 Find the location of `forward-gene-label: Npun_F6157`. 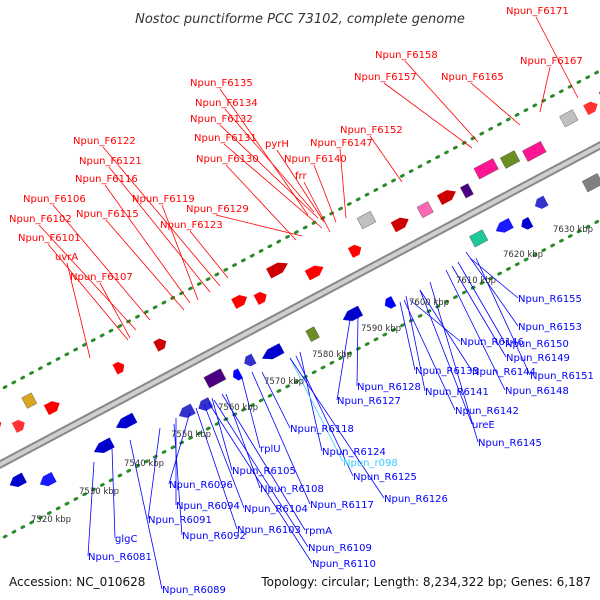

forward-gene-label: Npun_F6157 is located at coordinates (385, 77).